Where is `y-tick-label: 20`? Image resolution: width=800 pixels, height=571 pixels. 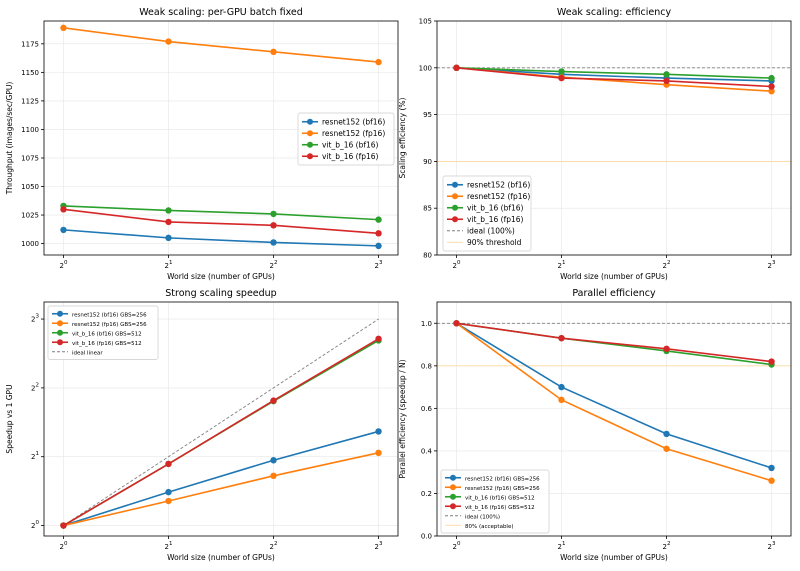 y-tick-label: 20 is located at coordinates (35, 525).